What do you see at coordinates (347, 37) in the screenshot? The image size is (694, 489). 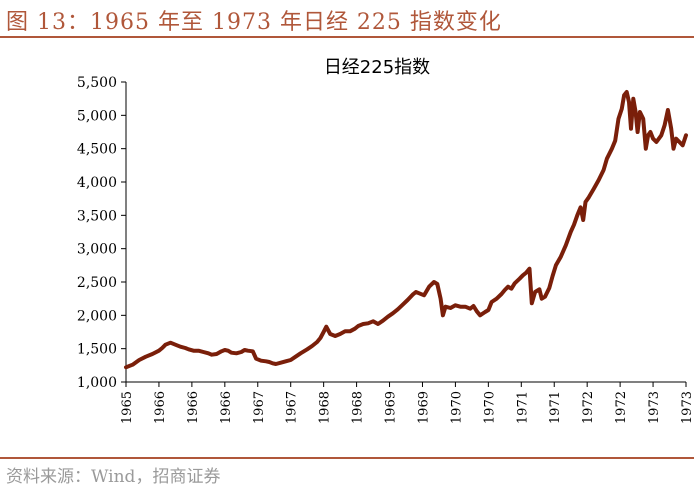 I see `title-divider` at bounding box center [347, 37].